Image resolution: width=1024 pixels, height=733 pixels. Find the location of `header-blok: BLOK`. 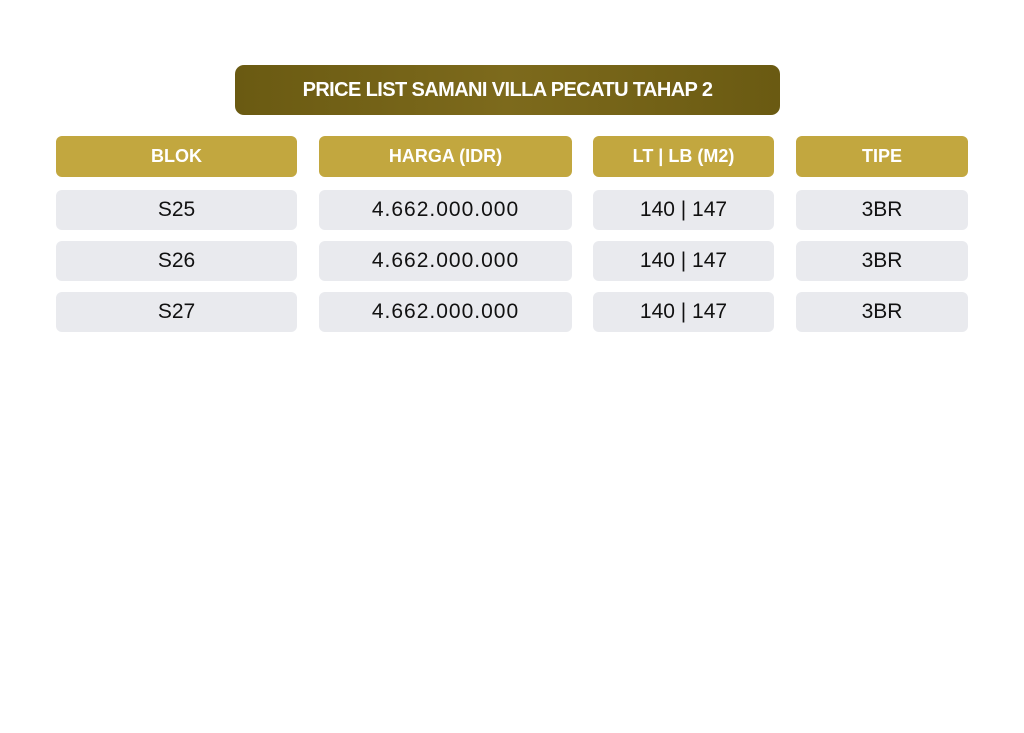

header-blok: BLOK is located at coordinates (176, 156).